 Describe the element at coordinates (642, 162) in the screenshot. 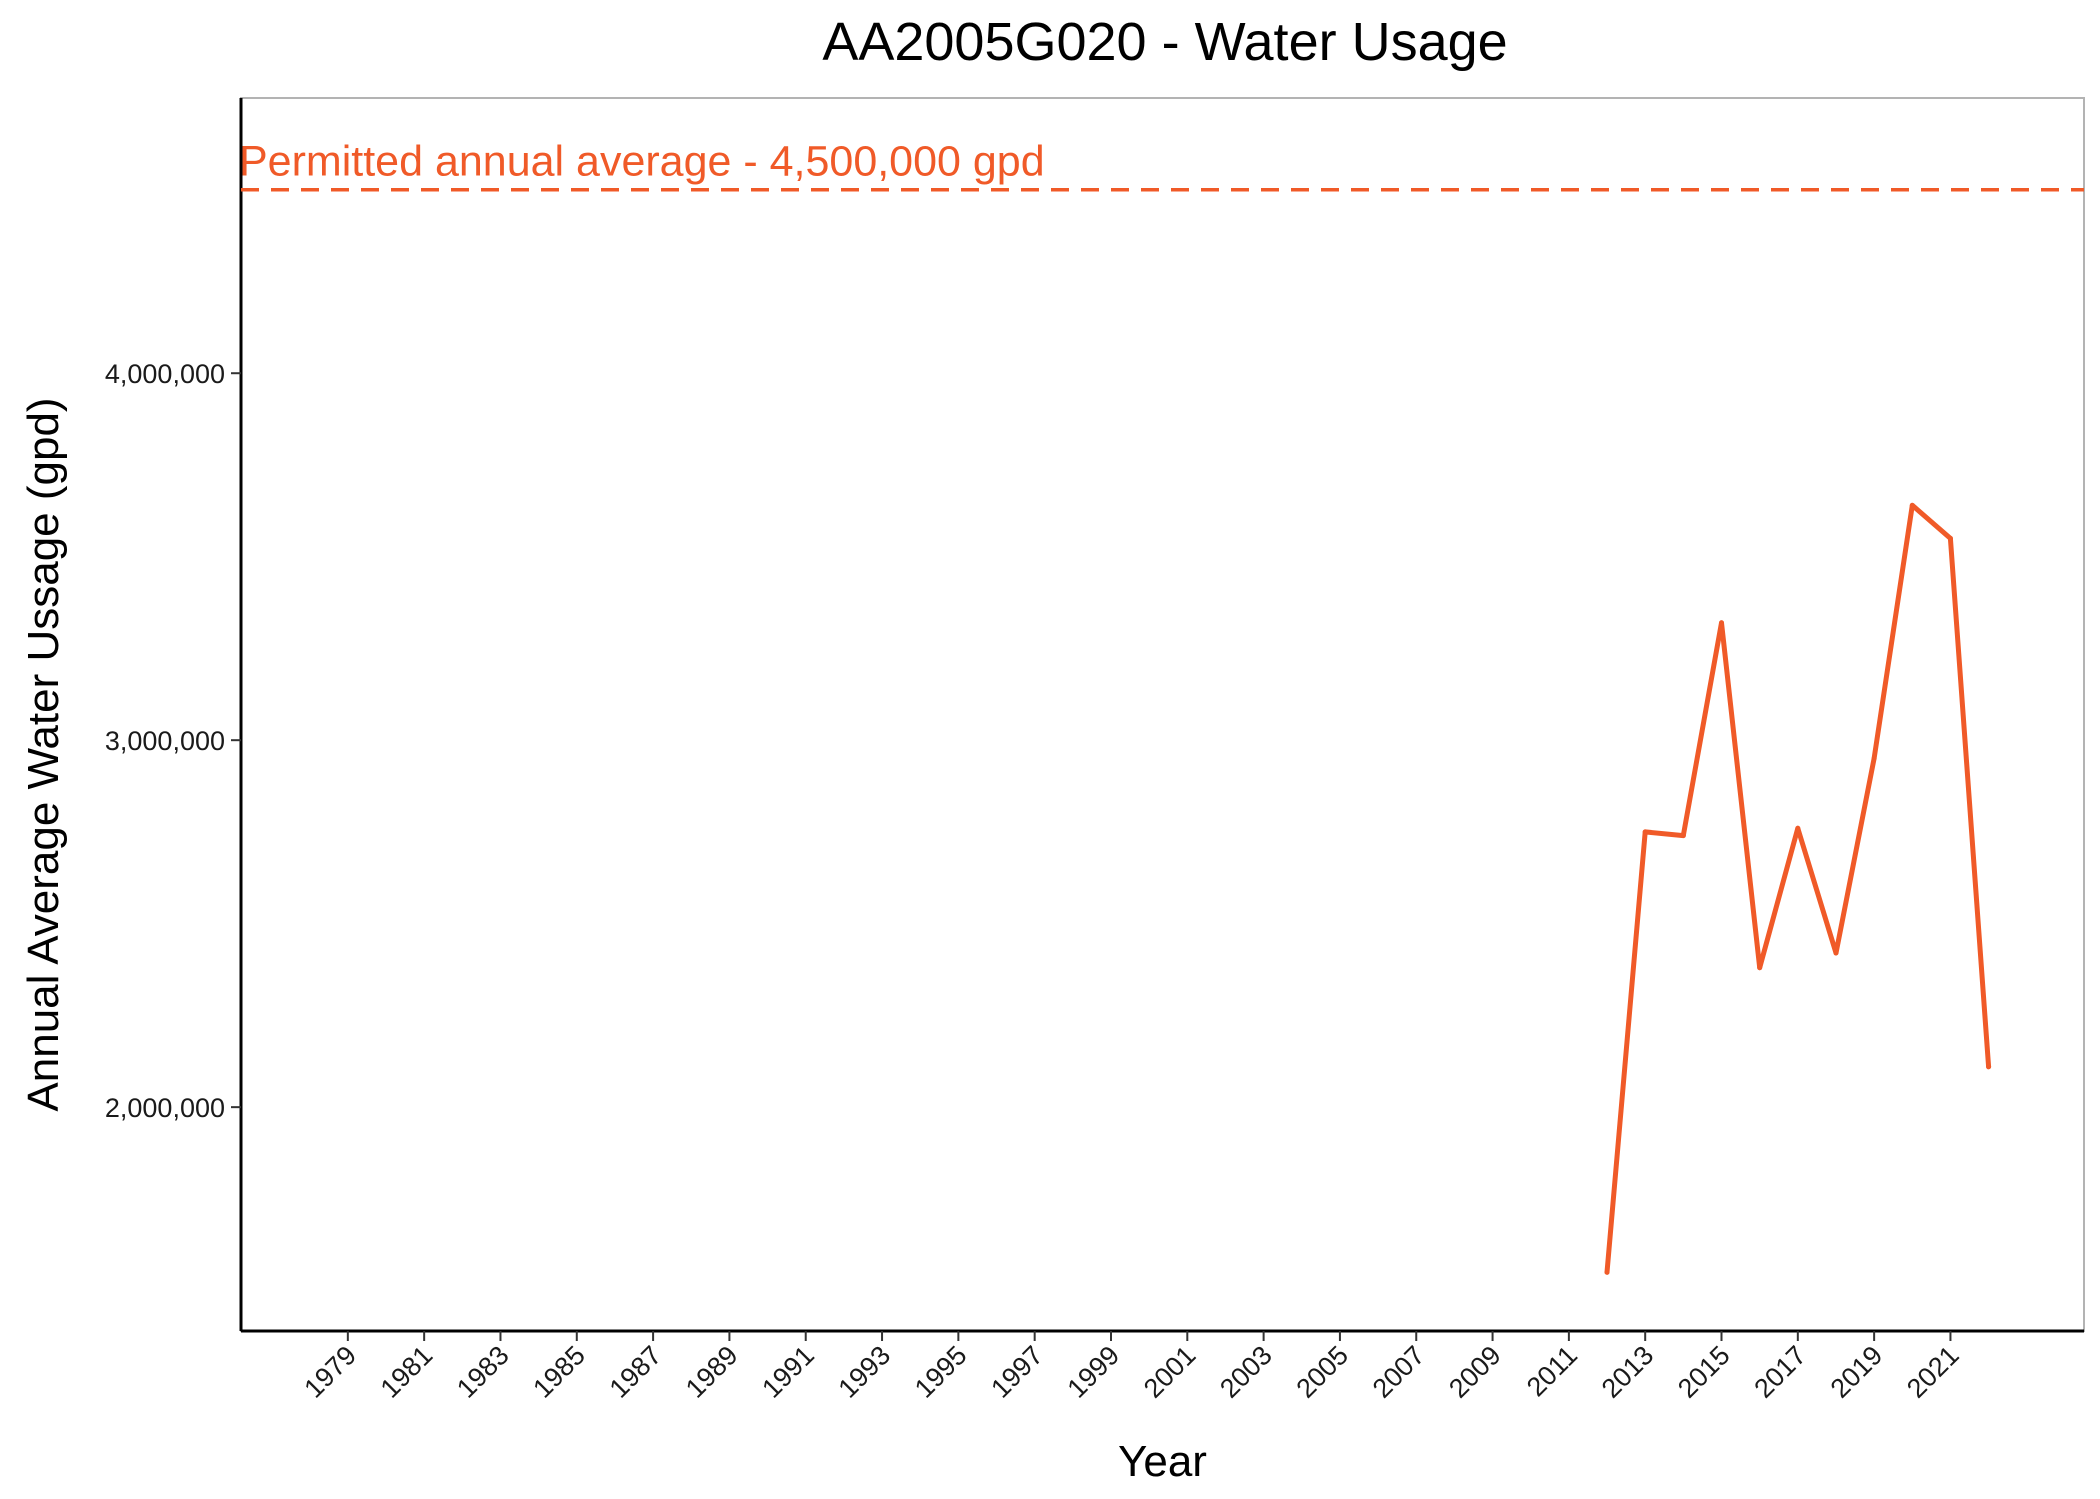

I see `permitted-limit-label: Permitted annual average - 4,500,000 gpd` at that location.